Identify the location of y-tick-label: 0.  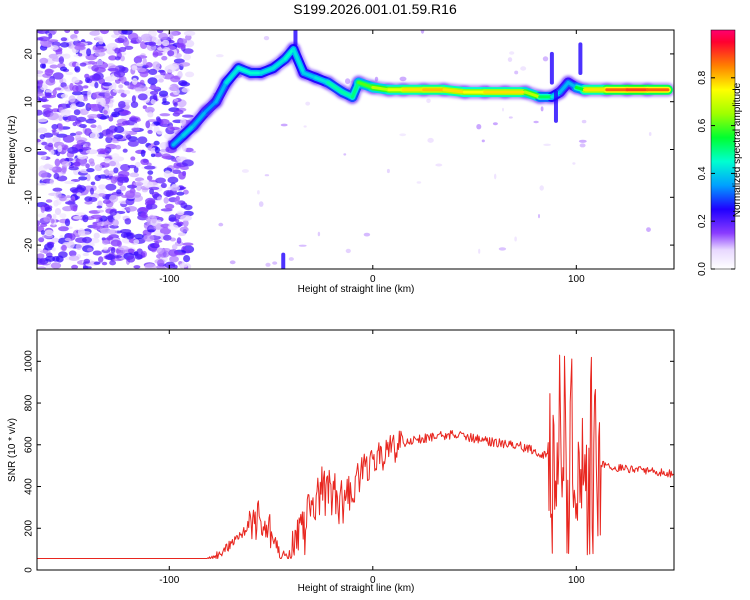
(29, 570).